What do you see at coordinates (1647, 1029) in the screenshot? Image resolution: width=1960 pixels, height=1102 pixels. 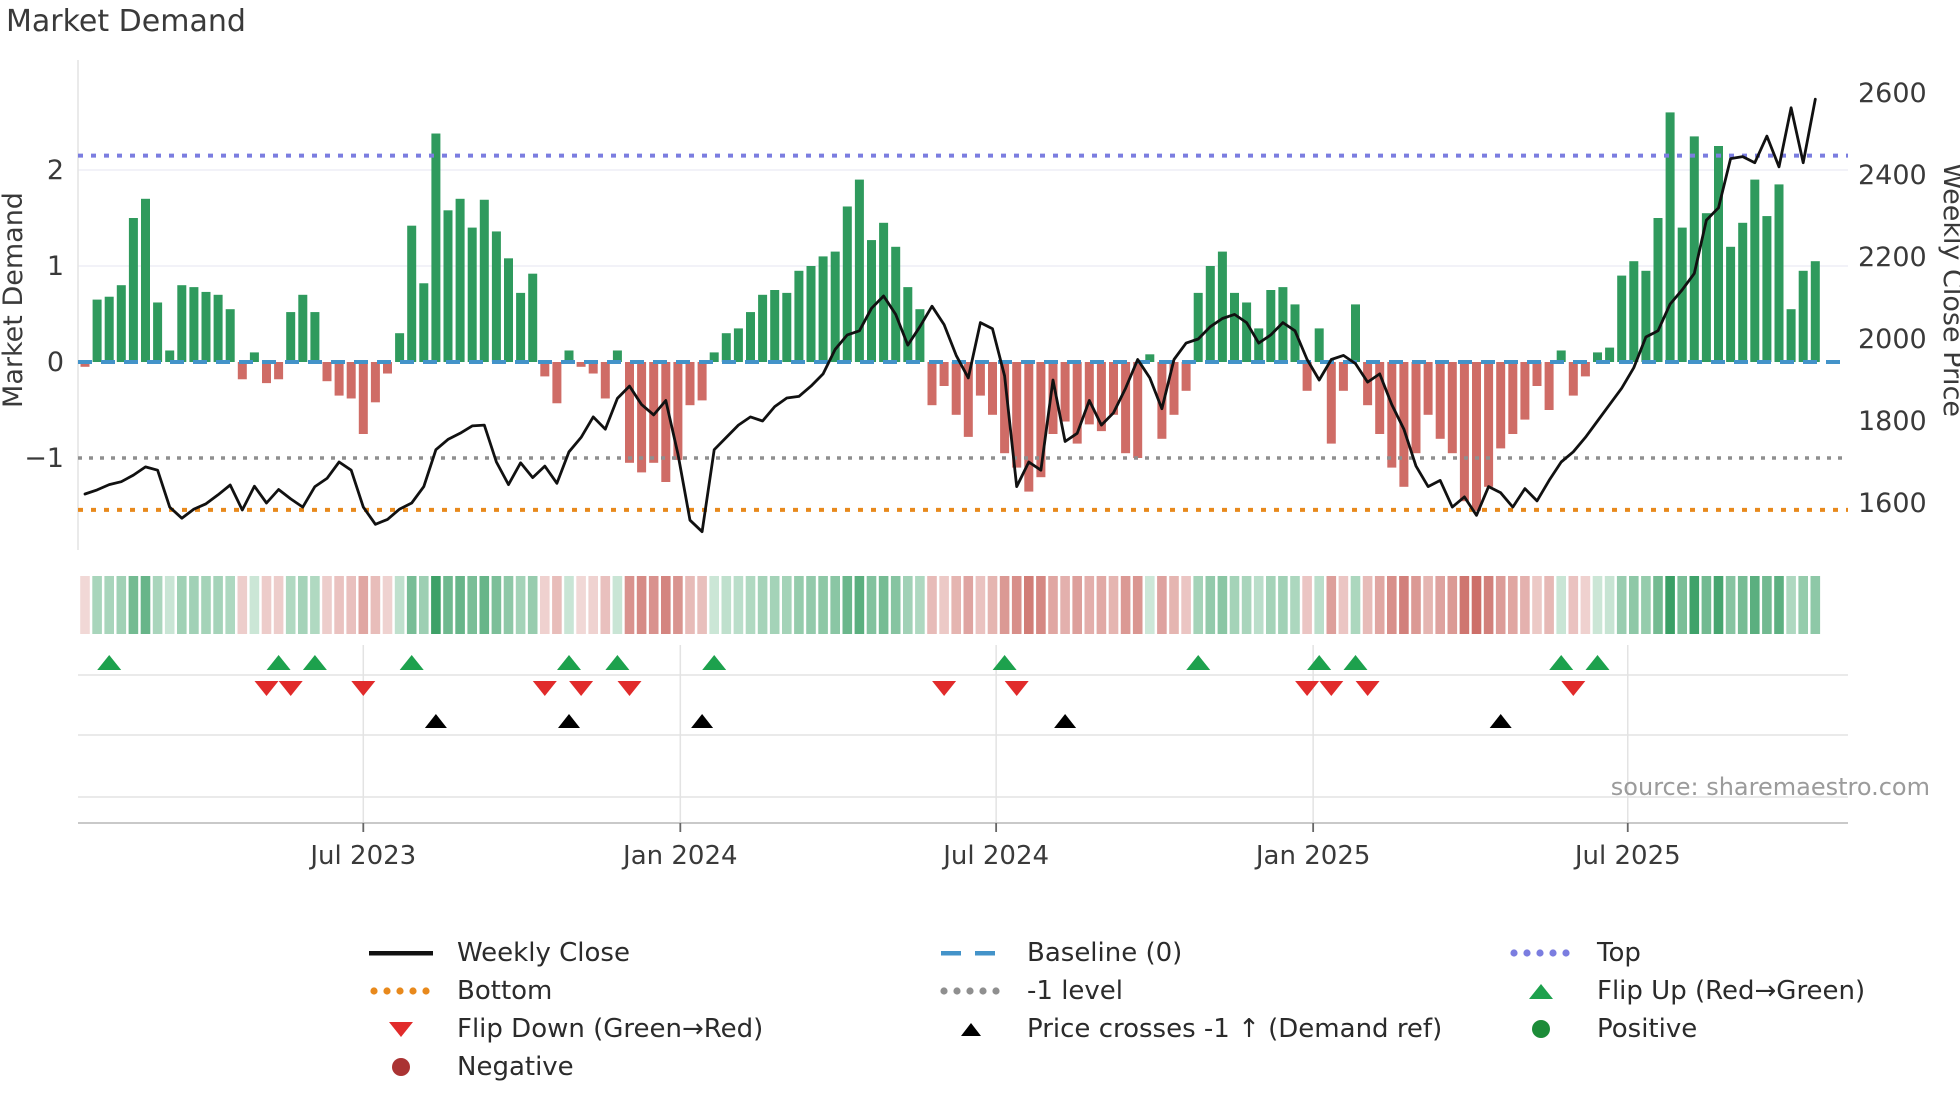 I see `legend-label: Positive` at bounding box center [1647, 1029].